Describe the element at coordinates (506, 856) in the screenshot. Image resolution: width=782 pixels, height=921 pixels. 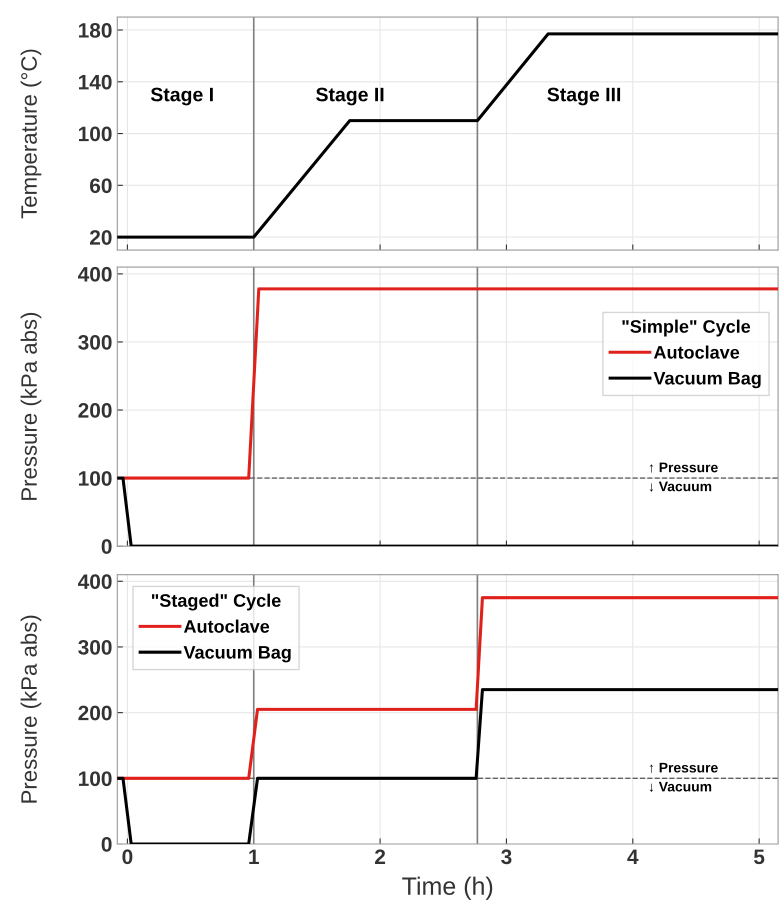
I see `x-tick-label: 3` at that location.